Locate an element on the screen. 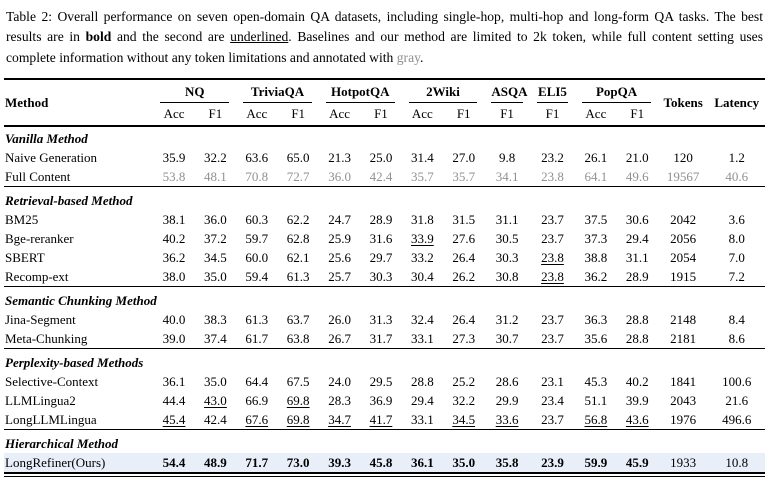  data-cell: 23.1 is located at coordinates (552, 382).